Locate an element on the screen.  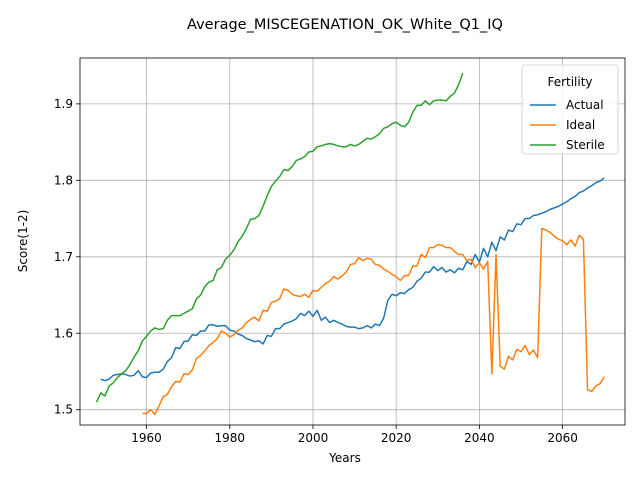
y-tick-label: 1.9 is located at coordinates (63, 104).